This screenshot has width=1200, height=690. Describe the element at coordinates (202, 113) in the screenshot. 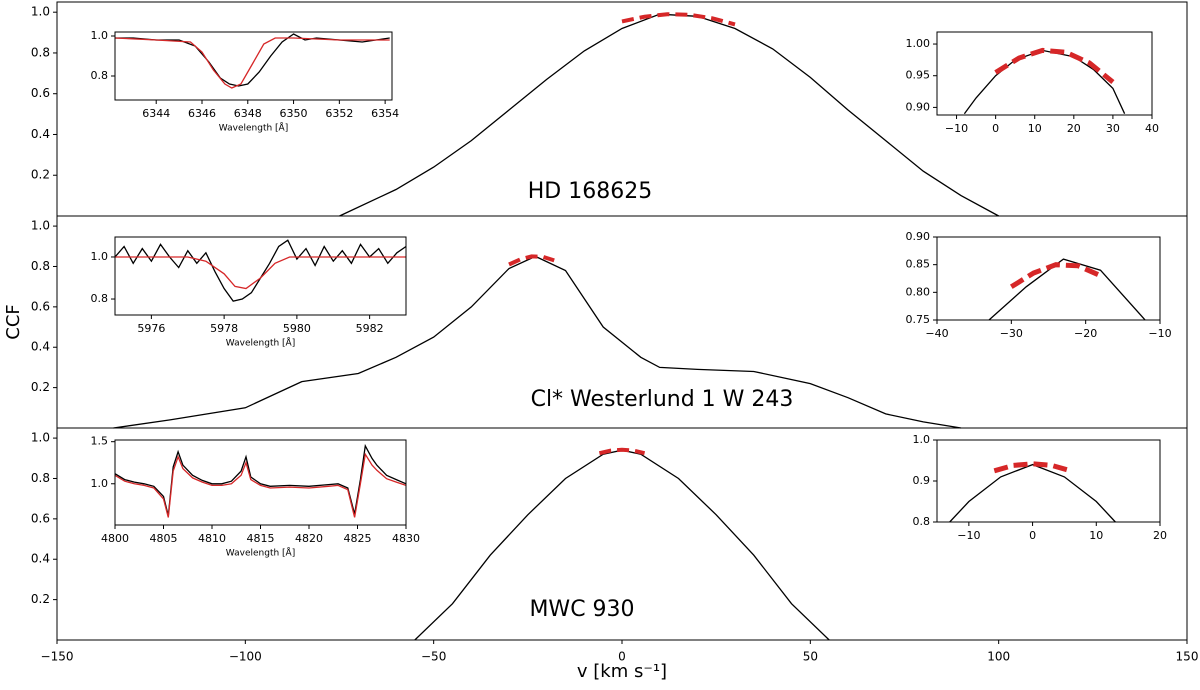

I see `x-tick-label: 6346` at that location.